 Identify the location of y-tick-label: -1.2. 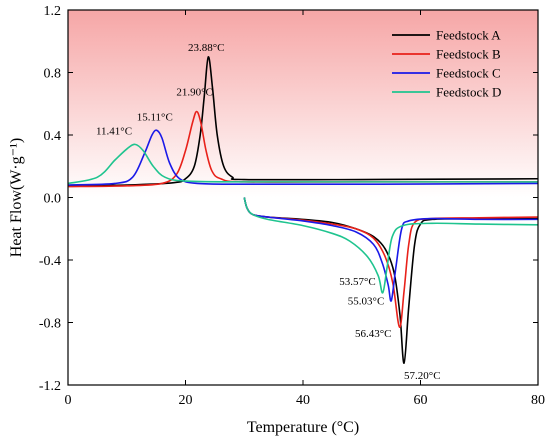
(50, 386).